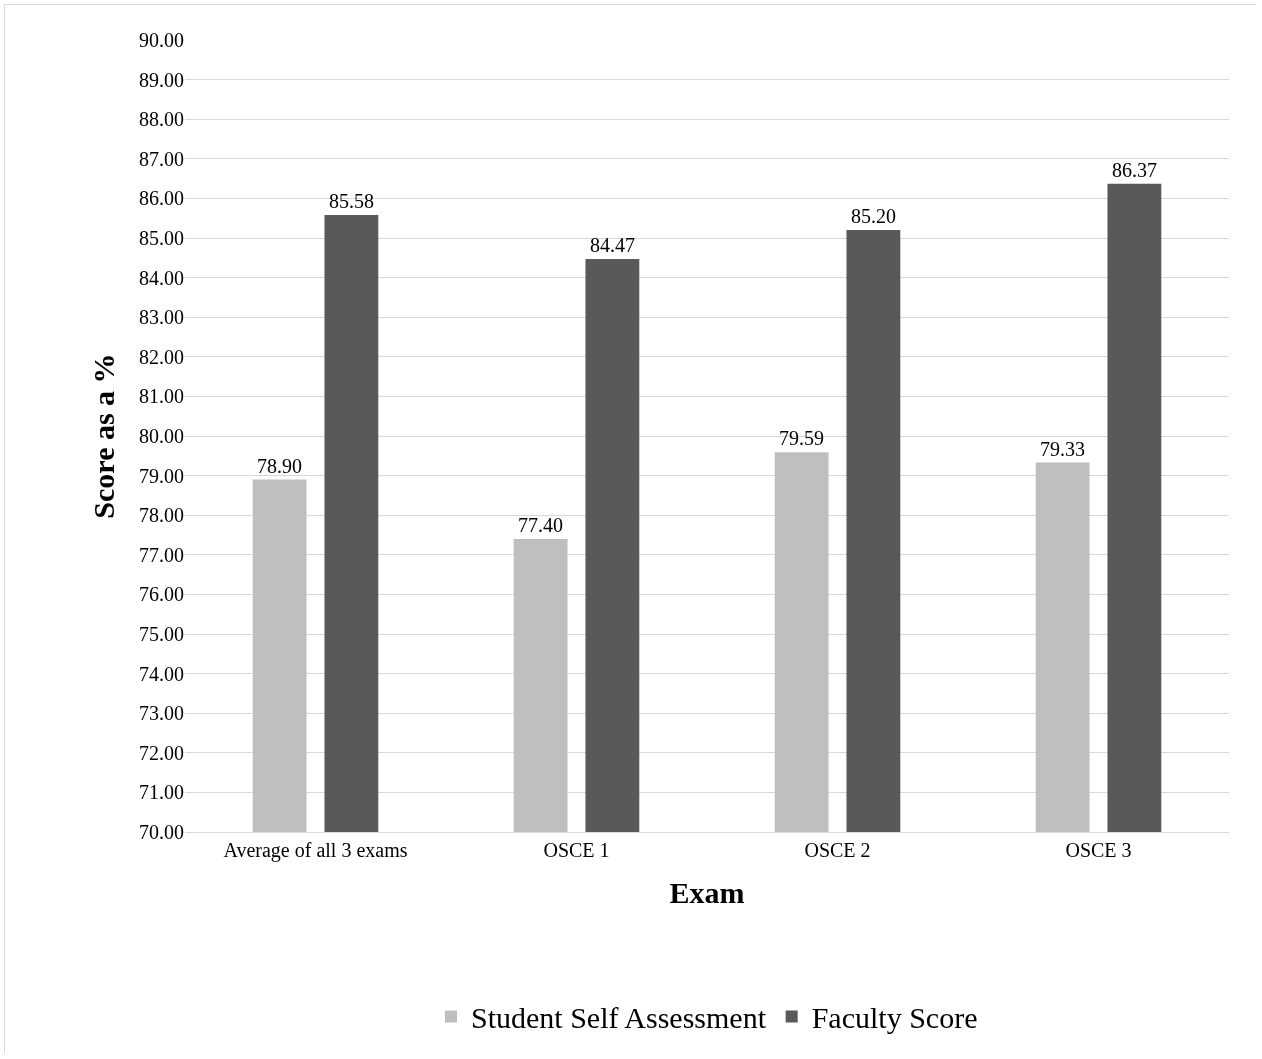 The height and width of the screenshot is (1059, 1262). What do you see at coordinates (802, 438) in the screenshot?
I see `data-label: 79.59` at bounding box center [802, 438].